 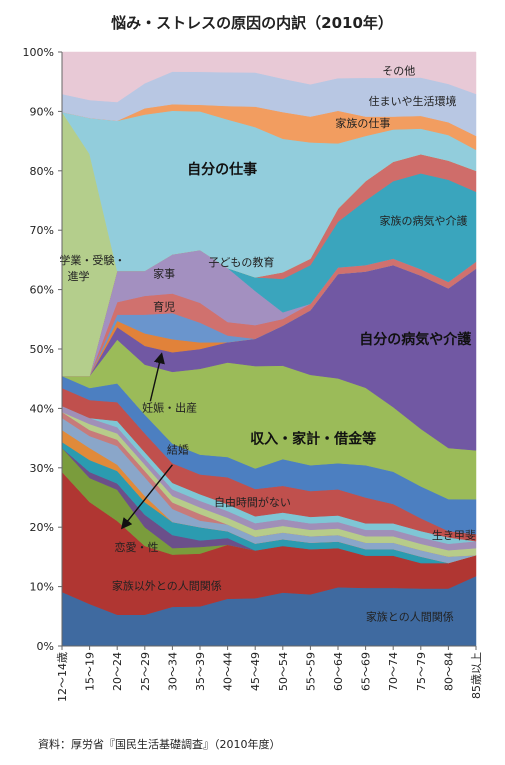 What do you see at coordinates (42, 230) in the screenshot?
I see `y-tick-label: 70%` at bounding box center [42, 230].